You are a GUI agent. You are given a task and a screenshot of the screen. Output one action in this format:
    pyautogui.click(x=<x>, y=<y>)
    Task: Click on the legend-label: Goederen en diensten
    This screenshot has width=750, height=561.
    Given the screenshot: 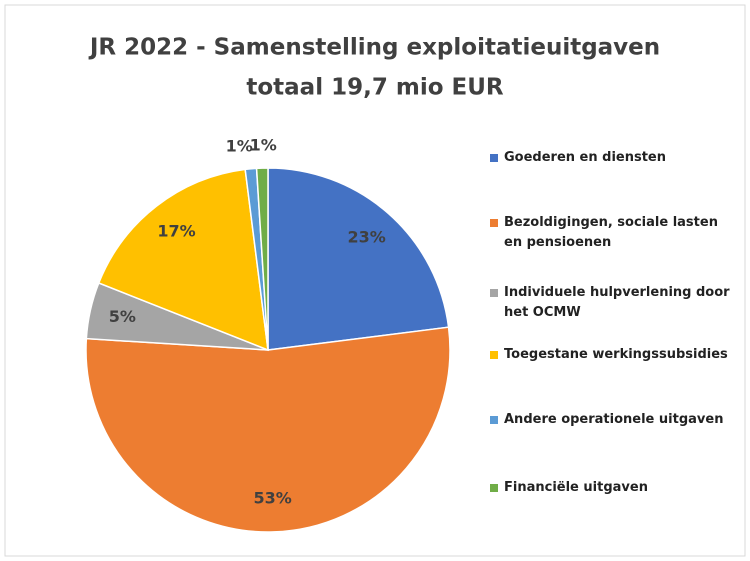 What is the action you would take?
    pyautogui.click(x=585, y=157)
    